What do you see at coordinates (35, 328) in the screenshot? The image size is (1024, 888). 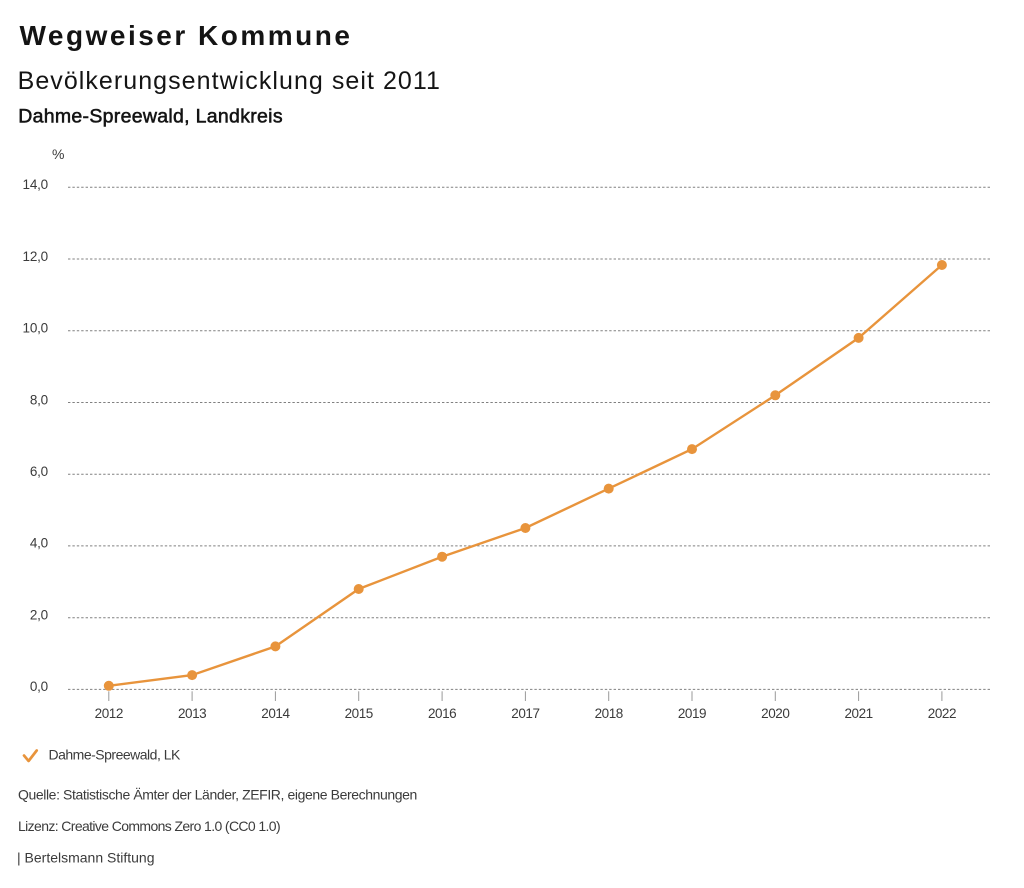 I see `svg-text: 10,0` at bounding box center [35, 328].